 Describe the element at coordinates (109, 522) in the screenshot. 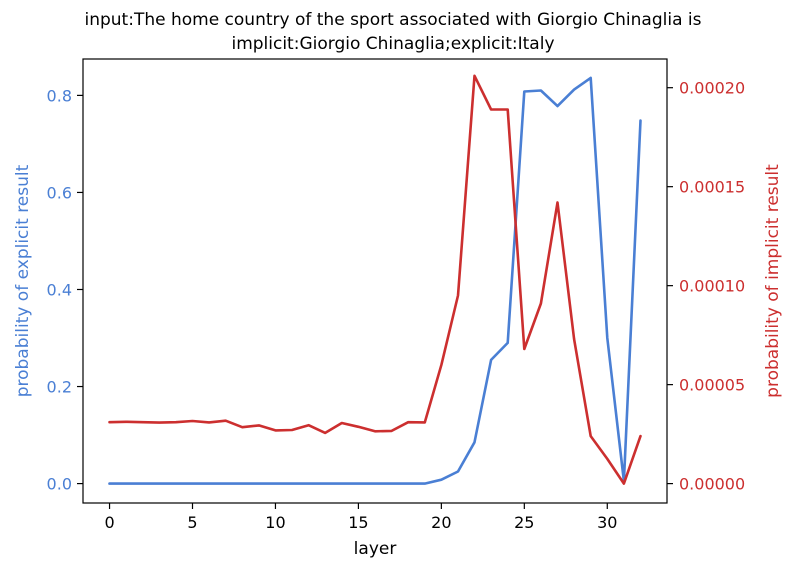

I see `x-tick-label: 0` at that location.